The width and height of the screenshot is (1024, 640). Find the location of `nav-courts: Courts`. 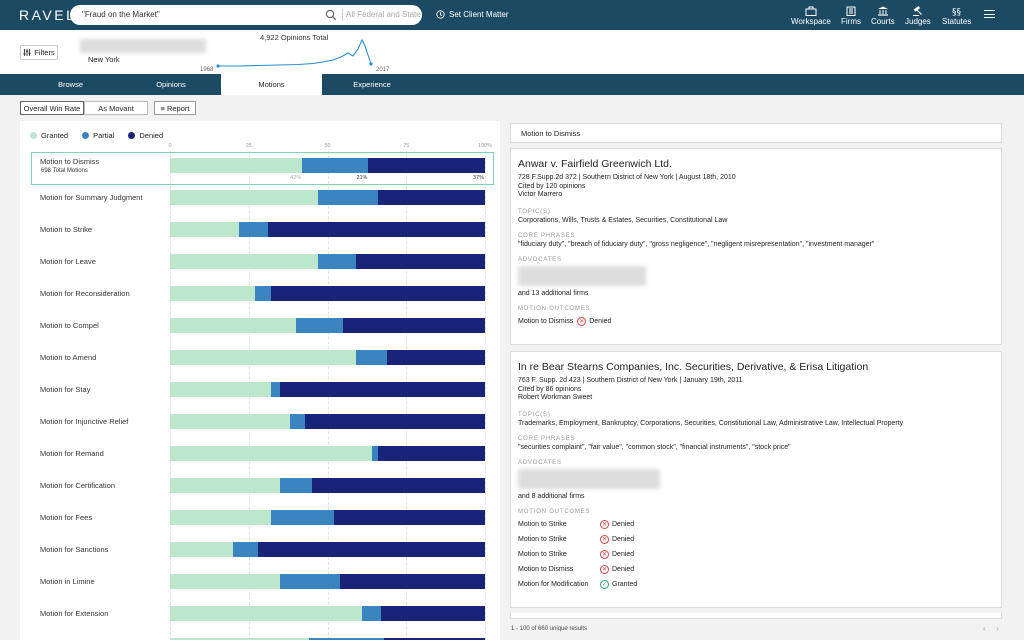

nav-courts: Courts is located at coordinates (883, 16).